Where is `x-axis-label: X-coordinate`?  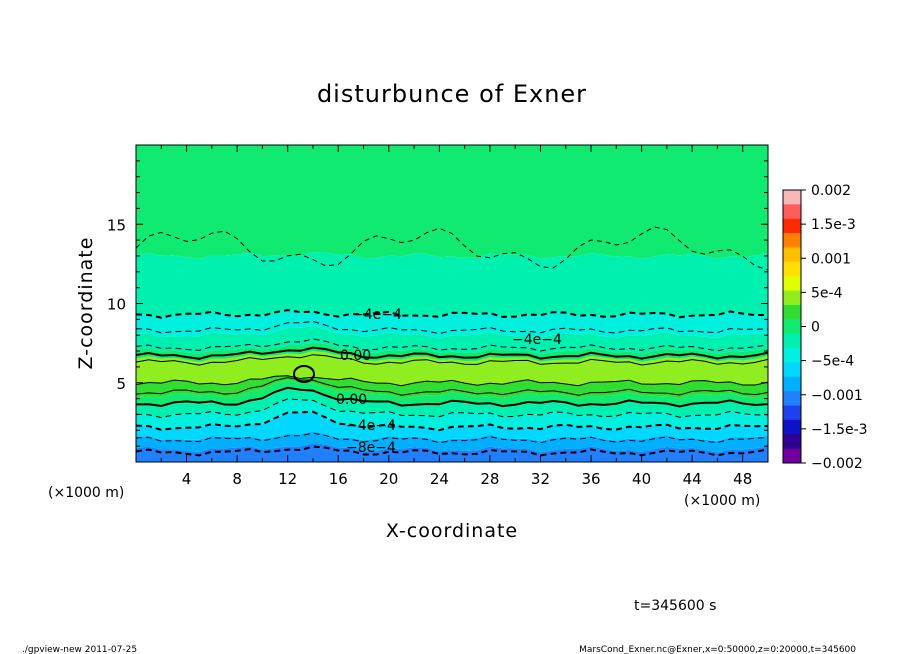 x-axis-label: X-coordinate is located at coordinates (452, 531).